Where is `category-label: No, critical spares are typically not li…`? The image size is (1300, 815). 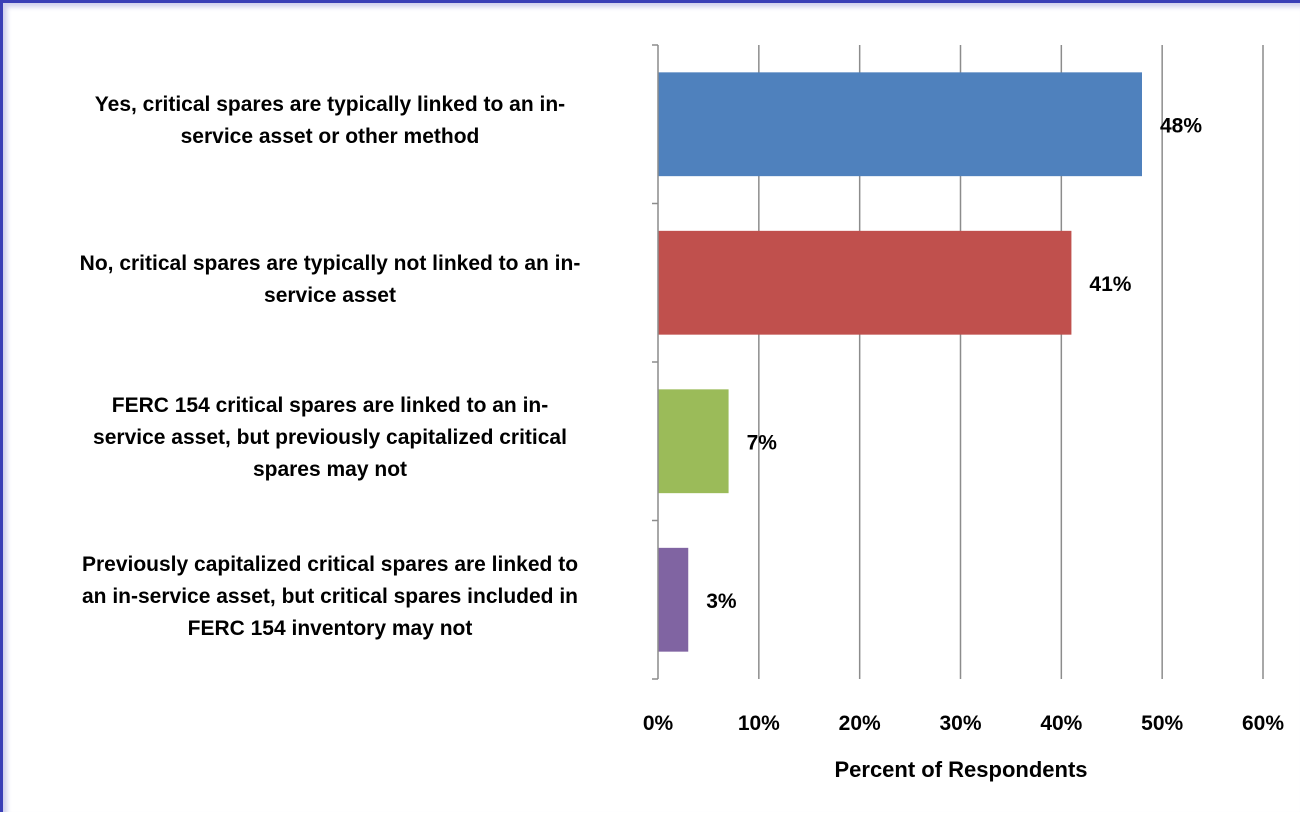
category-label: No, critical spares are typically not li… is located at coordinates (330, 280).